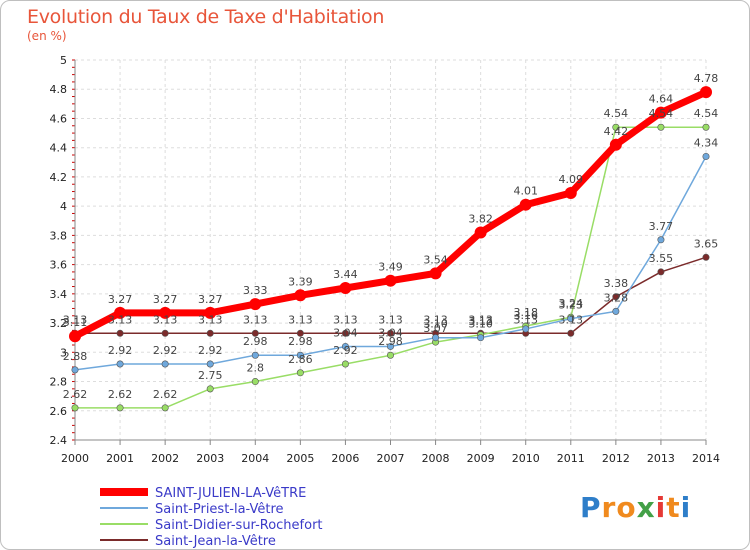 The width and height of the screenshot is (750, 550). I want to click on legend-label: Saint-Priest-la-Vêtre, so click(219, 509).